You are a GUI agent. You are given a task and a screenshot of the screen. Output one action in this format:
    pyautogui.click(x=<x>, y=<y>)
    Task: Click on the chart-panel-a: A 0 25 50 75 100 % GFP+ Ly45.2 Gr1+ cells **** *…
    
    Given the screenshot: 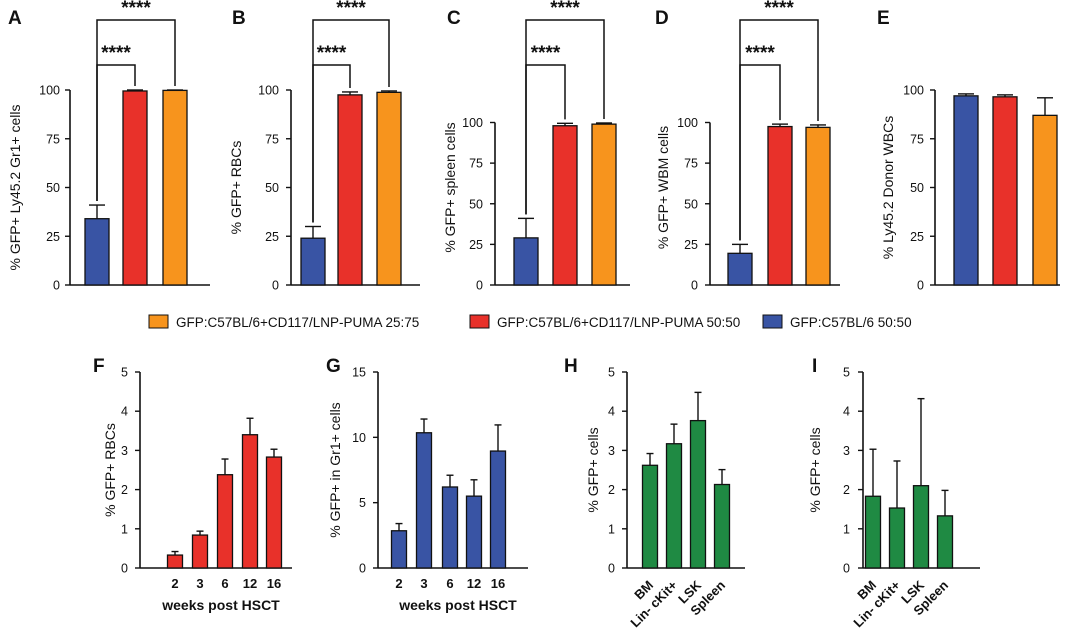 What is the action you would take?
    pyautogui.click(x=108, y=146)
    